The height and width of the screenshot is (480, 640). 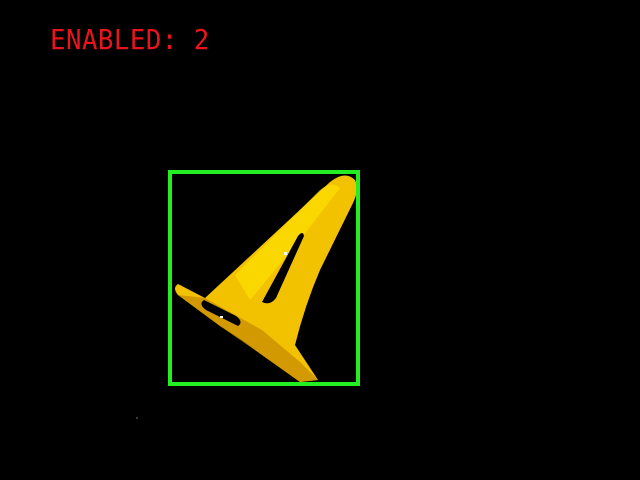 I want to click on detection-bounding-box, so click(x=264, y=278).